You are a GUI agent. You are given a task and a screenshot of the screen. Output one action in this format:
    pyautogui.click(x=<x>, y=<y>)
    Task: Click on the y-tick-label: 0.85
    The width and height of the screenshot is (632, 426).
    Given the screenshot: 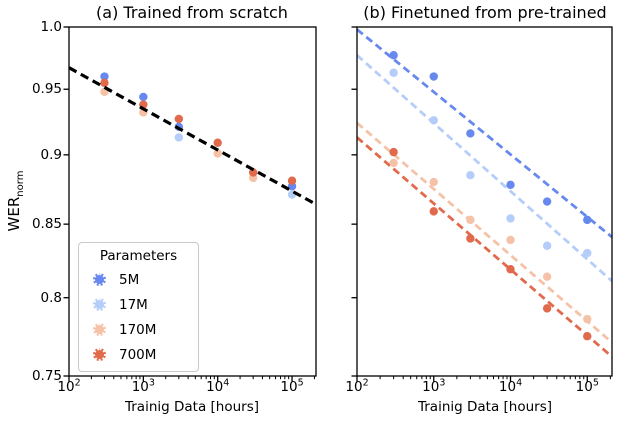 What is the action you would take?
    pyautogui.click(x=46, y=224)
    